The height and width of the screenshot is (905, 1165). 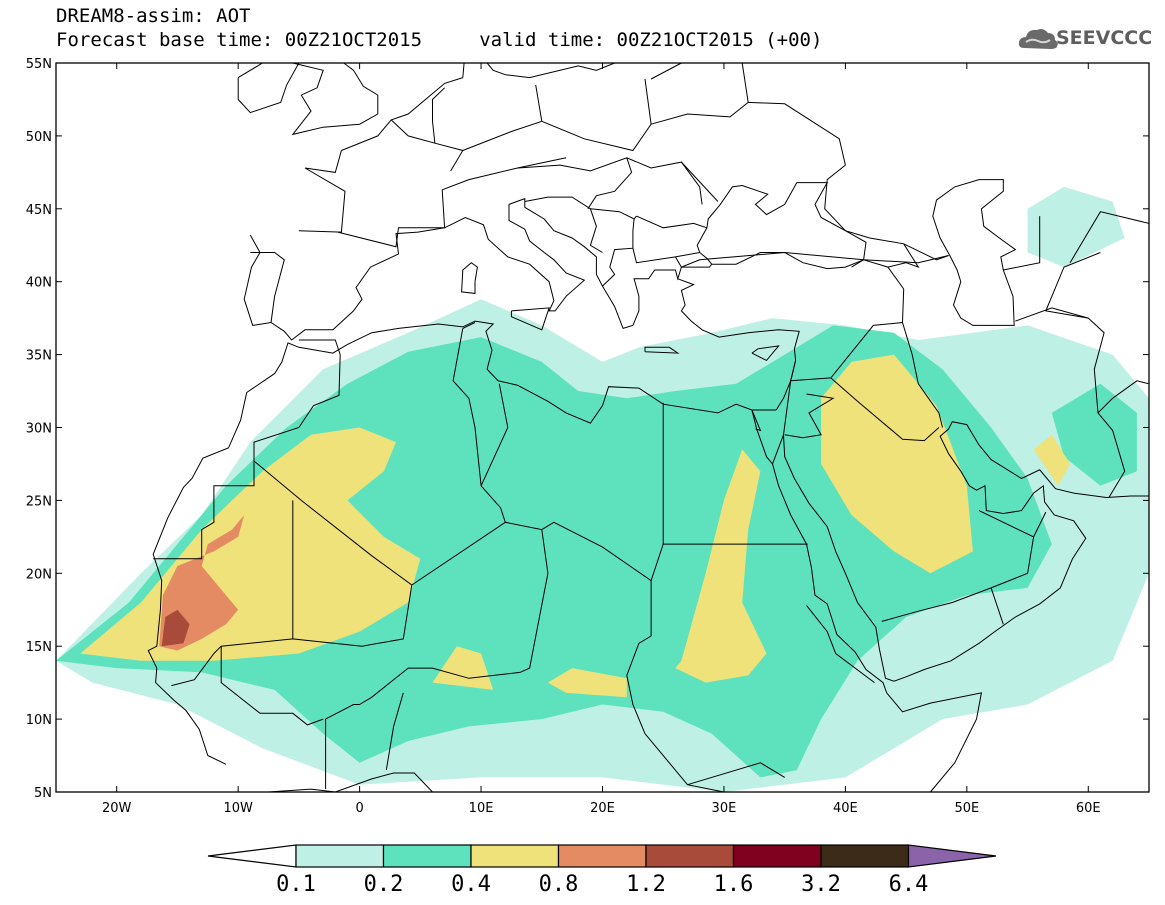 I want to click on logo-text: SEEVCCC, so click(x=1104, y=38).